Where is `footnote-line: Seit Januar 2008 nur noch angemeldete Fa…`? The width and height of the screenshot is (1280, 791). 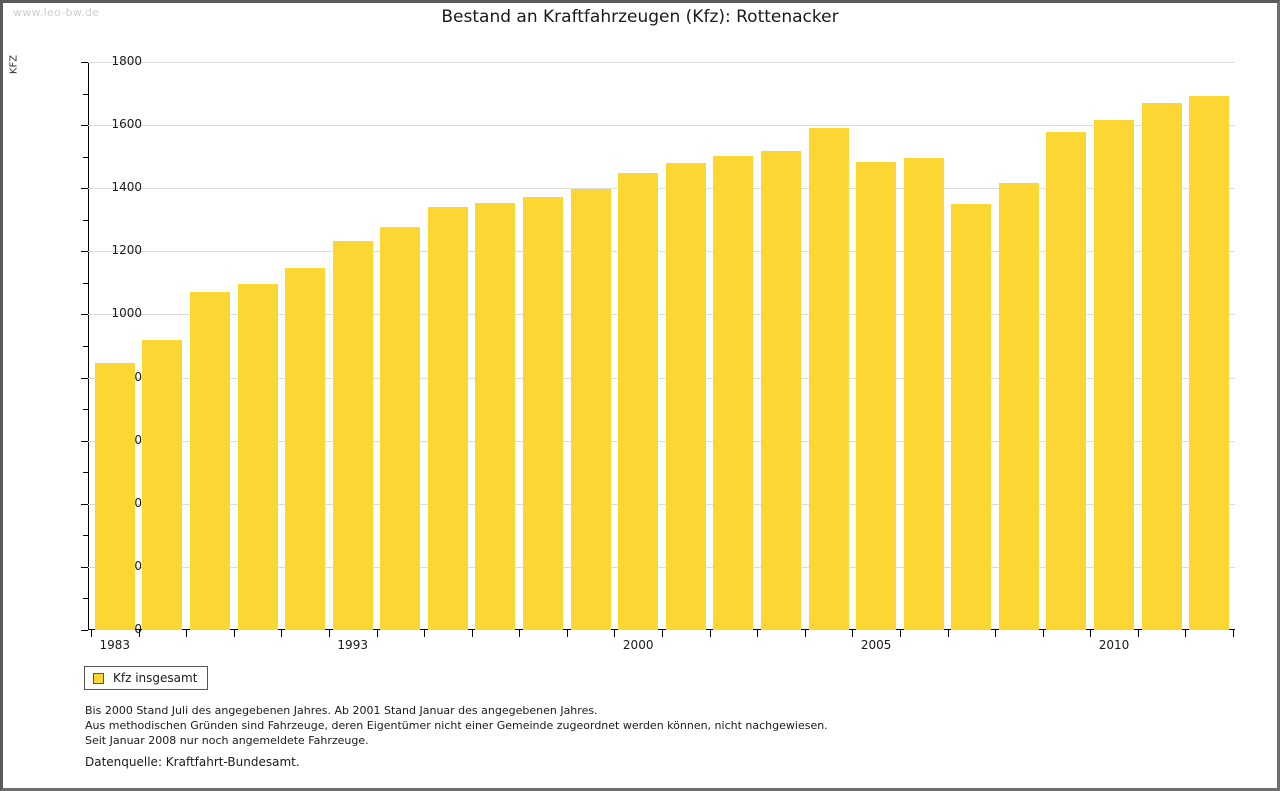 footnote-line: Seit Januar 2008 nur noch angemeldete Fa… is located at coordinates (227, 740).